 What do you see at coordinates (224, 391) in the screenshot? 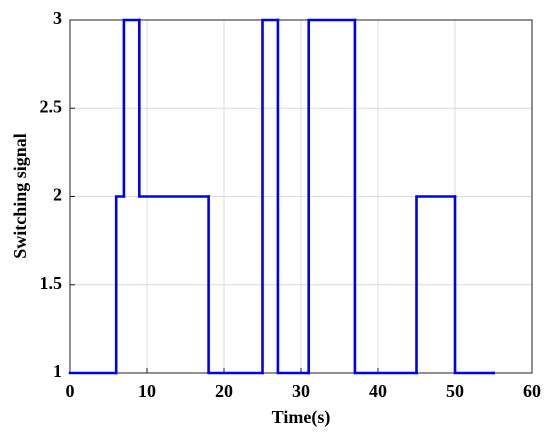
I see `x-tick-label: 20` at bounding box center [224, 391].